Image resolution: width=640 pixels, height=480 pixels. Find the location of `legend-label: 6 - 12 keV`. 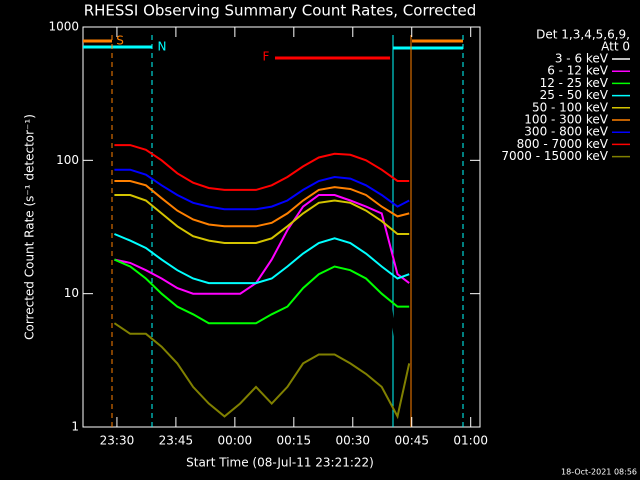

legend-label: 6 - 12 keV is located at coordinates (578, 71).